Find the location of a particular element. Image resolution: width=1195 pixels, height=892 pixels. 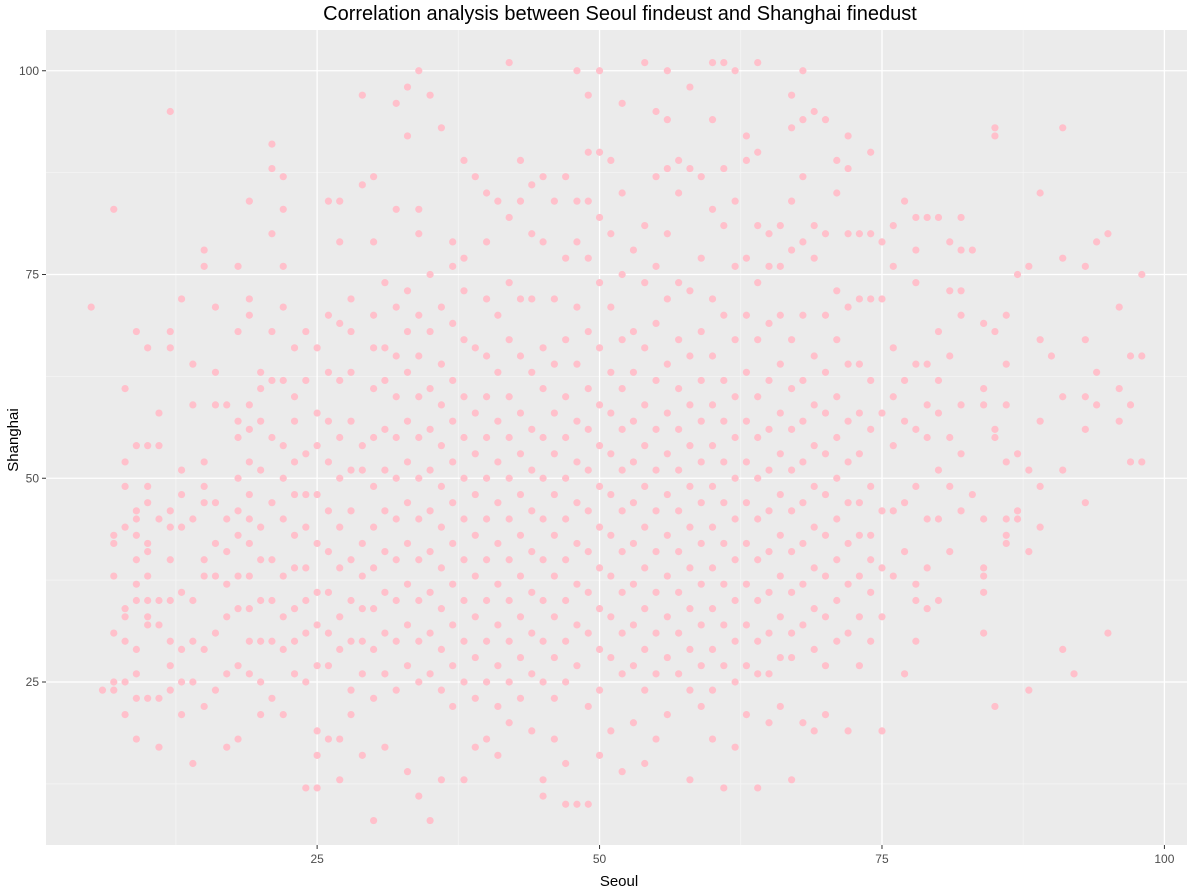

y-tick-label: 50 is located at coordinates (33, 478).